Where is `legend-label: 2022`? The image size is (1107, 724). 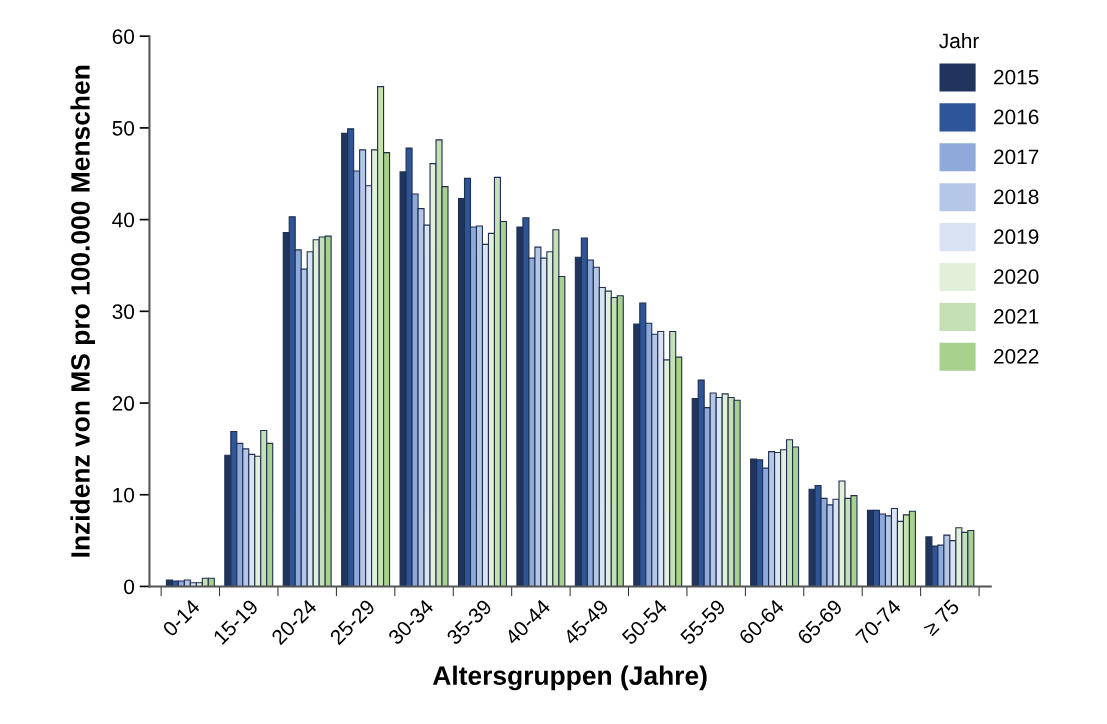 legend-label: 2022 is located at coordinates (1016, 356).